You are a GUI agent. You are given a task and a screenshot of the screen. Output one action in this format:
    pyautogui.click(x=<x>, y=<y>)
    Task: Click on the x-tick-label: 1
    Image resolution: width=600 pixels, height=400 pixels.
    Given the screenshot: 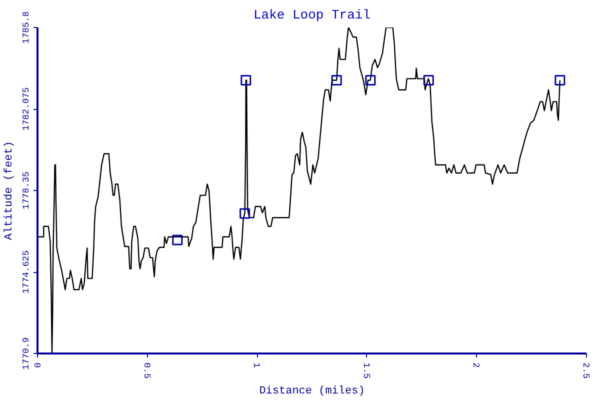 What is the action you would take?
    pyautogui.click(x=256, y=365)
    